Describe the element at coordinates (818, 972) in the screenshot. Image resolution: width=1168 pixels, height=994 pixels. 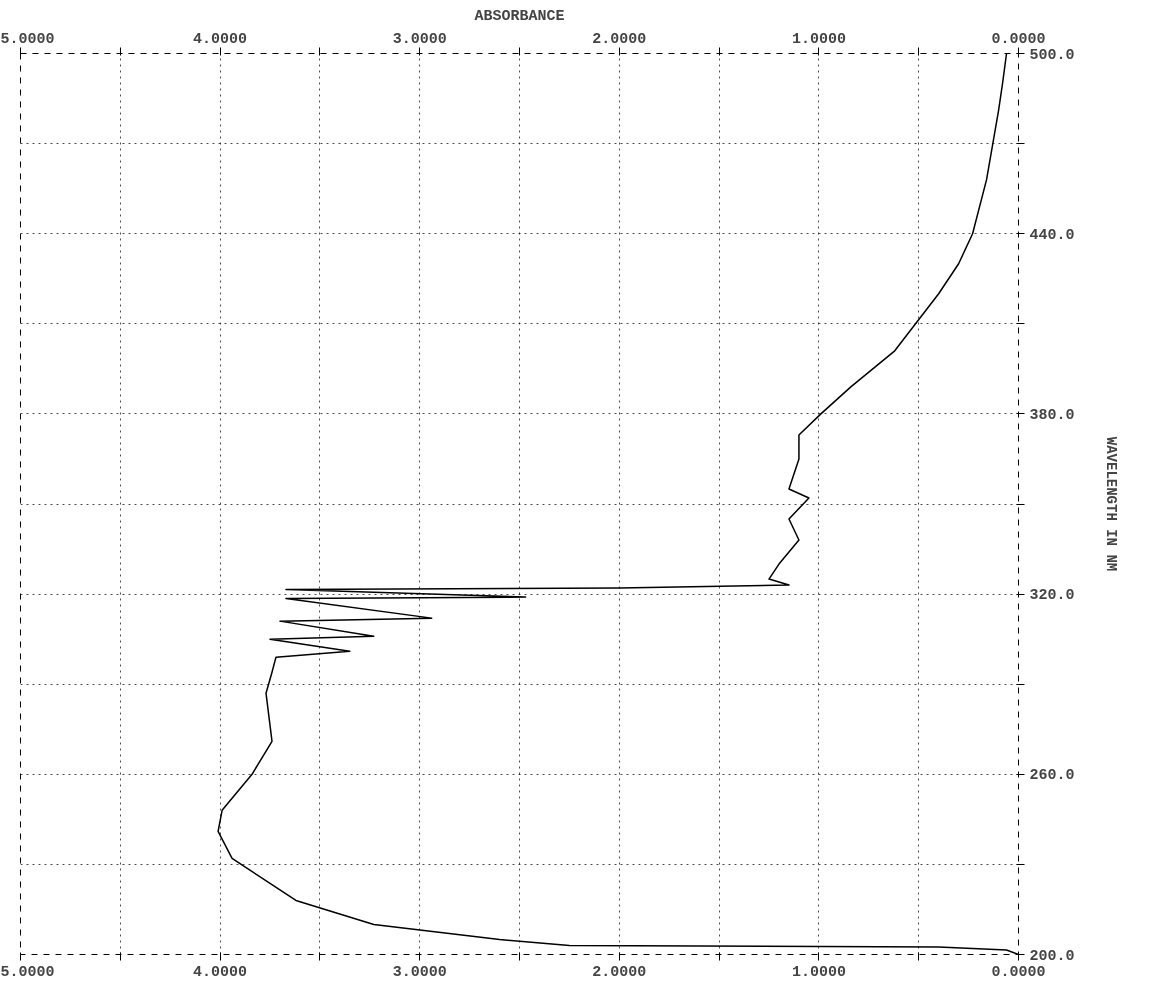
I see `x2-tick-label: 1.0000` at that location.